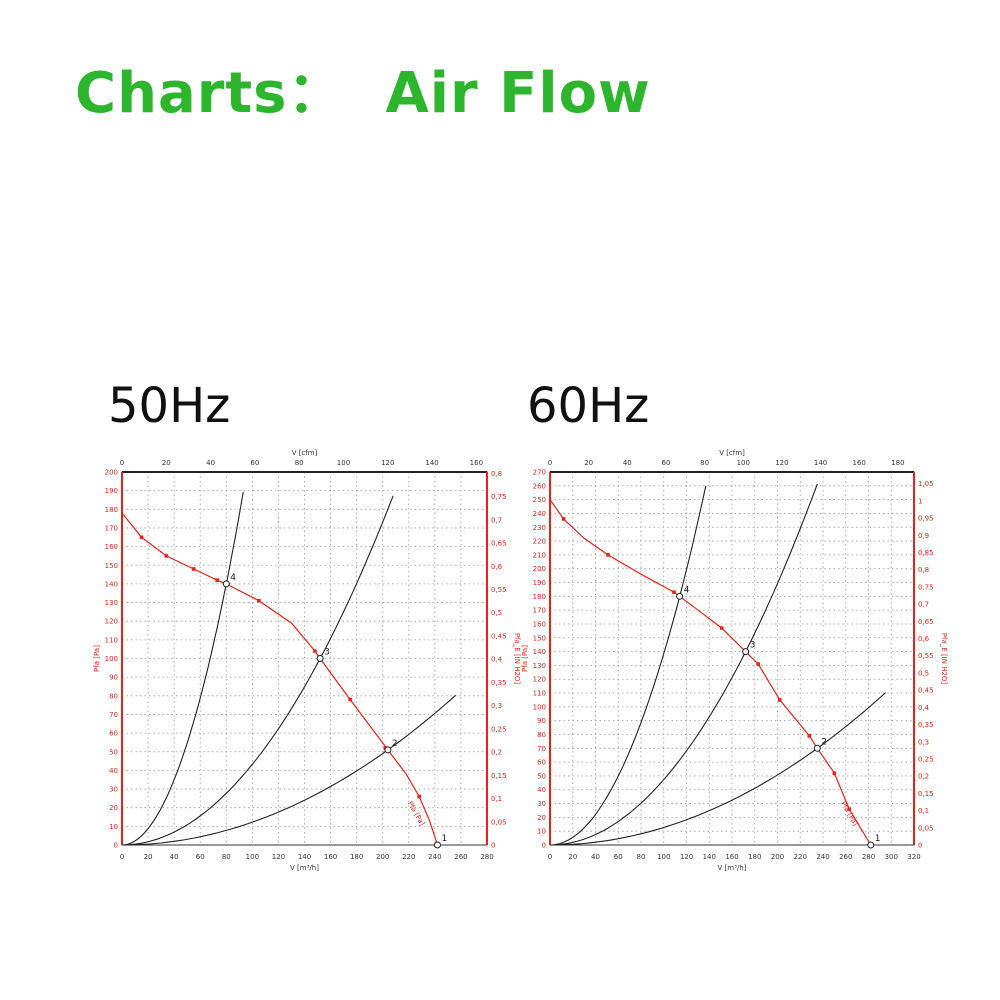 Image resolution: width=1000 pixels, height=1000 pixels. I want to click on x-tick-label: 160, so click(330, 857).